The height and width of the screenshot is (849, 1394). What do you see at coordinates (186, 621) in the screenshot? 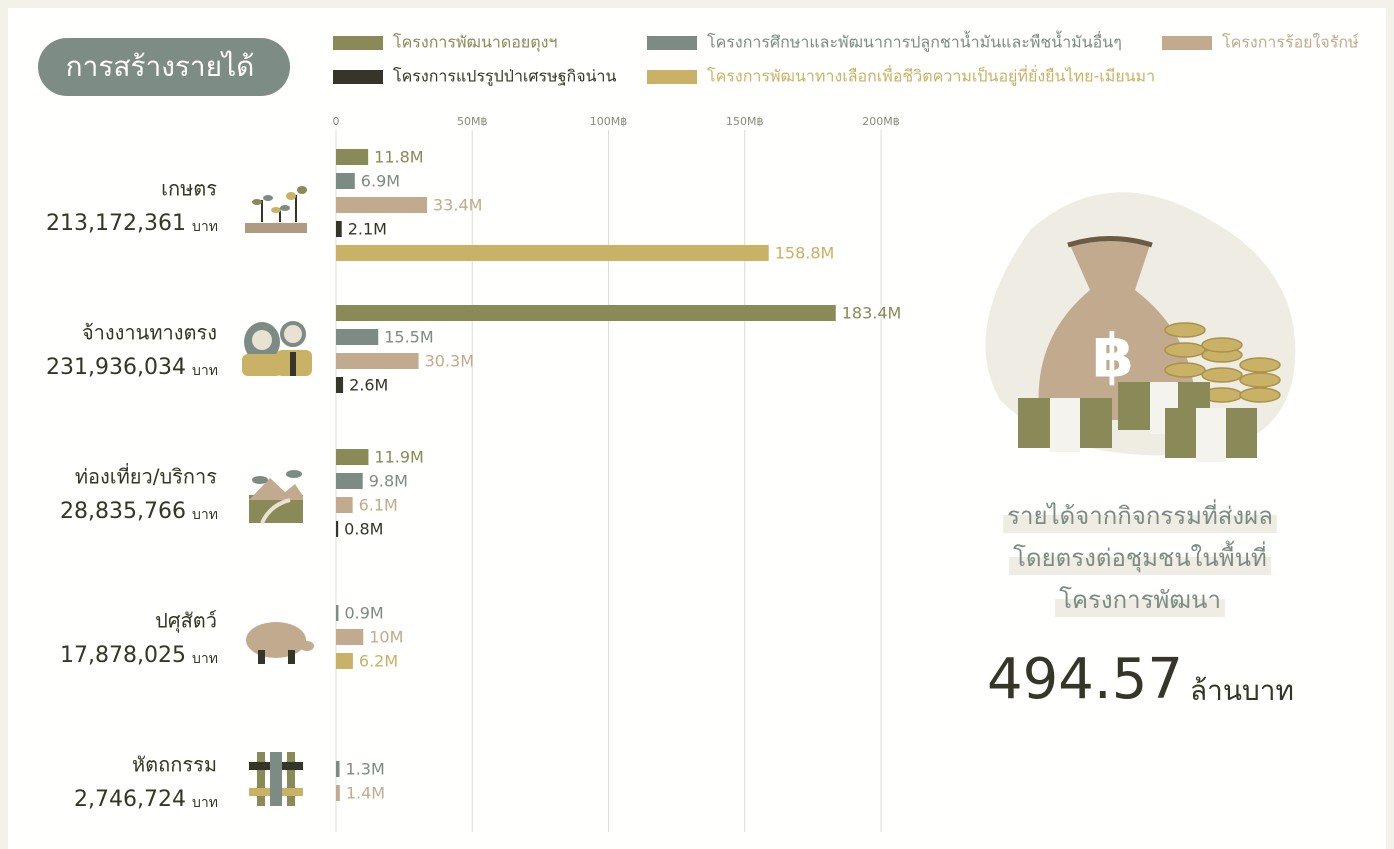
I see `category-label: ปศุสัตว์` at bounding box center [186, 621].